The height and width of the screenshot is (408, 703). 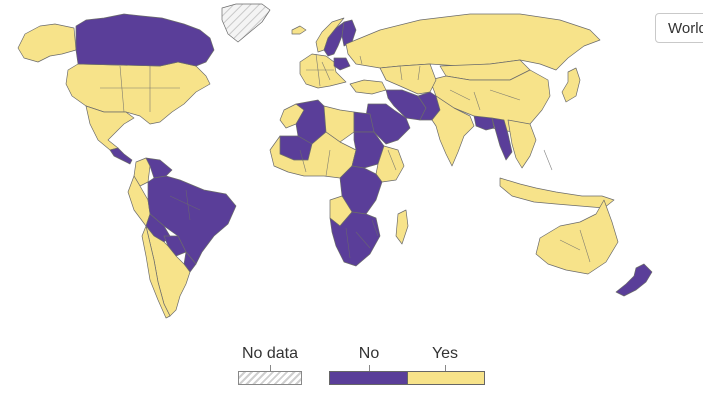 What do you see at coordinates (369, 353) in the screenshot?
I see `legend-label-no: No` at bounding box center [369, 353].